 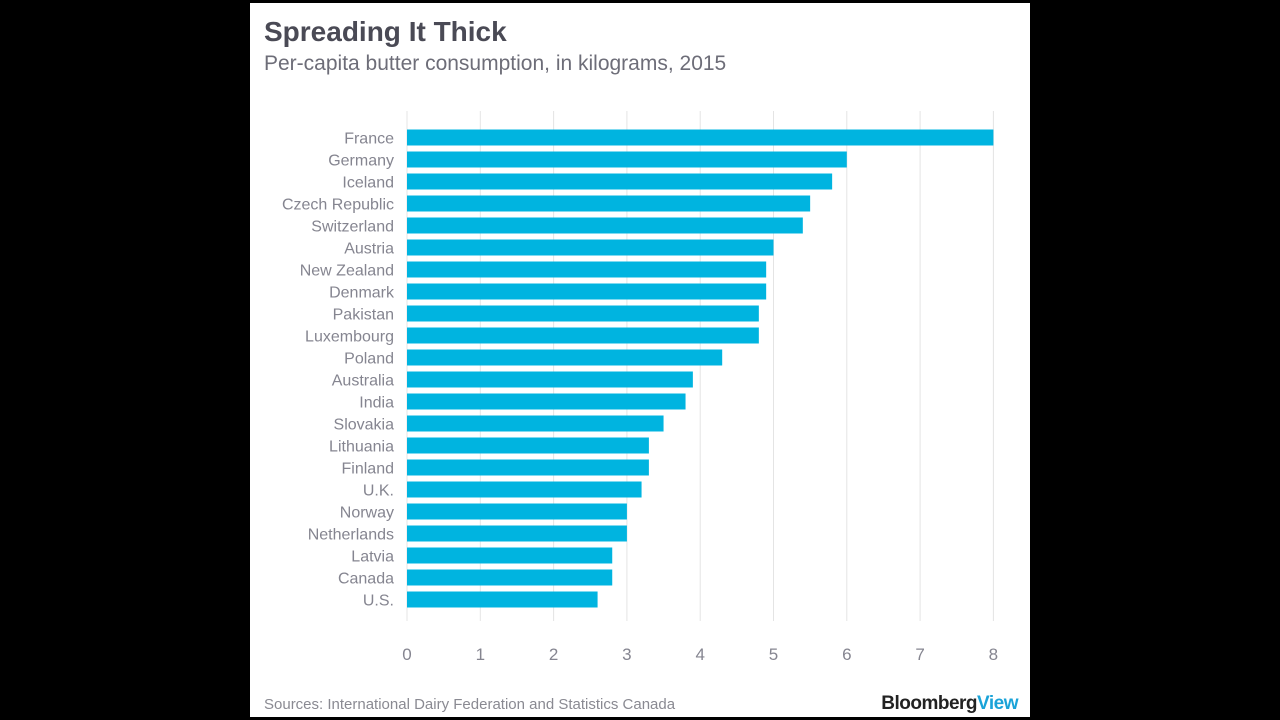 What do you see at coordinates (372, 557) in the screenshot?
I see `category-label: Latvia` at bounding box center [372, 557].